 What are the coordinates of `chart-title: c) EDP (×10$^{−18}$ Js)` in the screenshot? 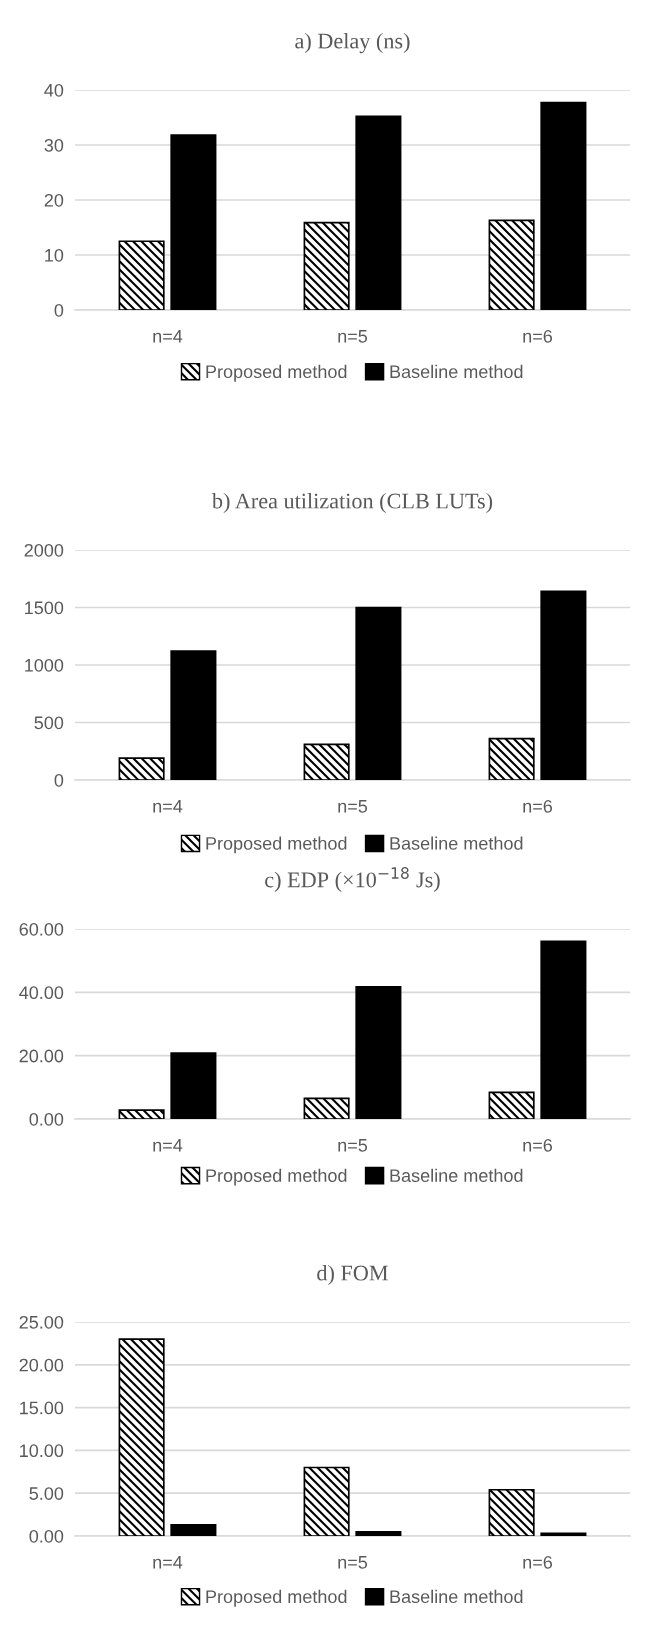 It's located at (352, 879).